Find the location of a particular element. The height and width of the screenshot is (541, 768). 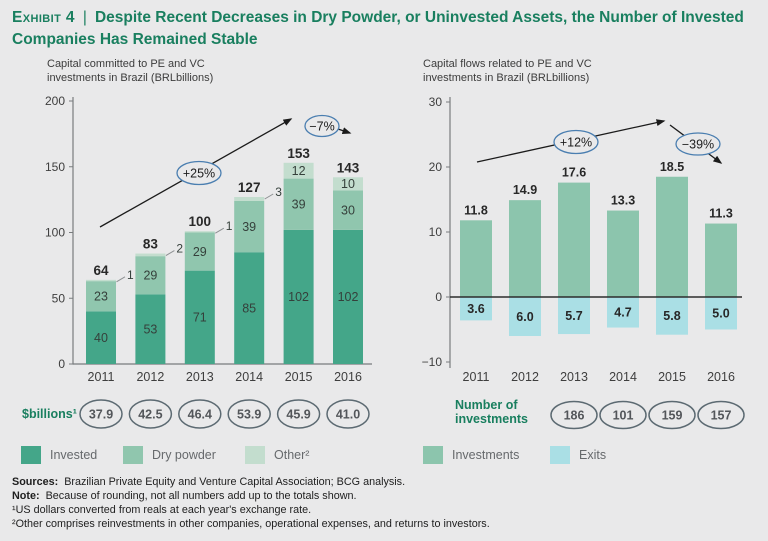

seg-value-dry-powder-2014: 39 is located at coordinates (249, 227).